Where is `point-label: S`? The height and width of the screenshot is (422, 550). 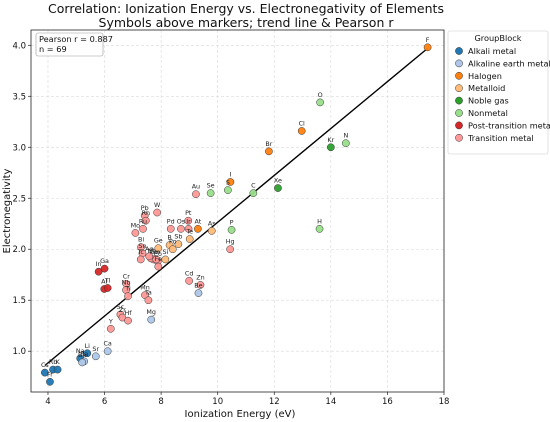 point-label: S is located at coordinates (228, 183).